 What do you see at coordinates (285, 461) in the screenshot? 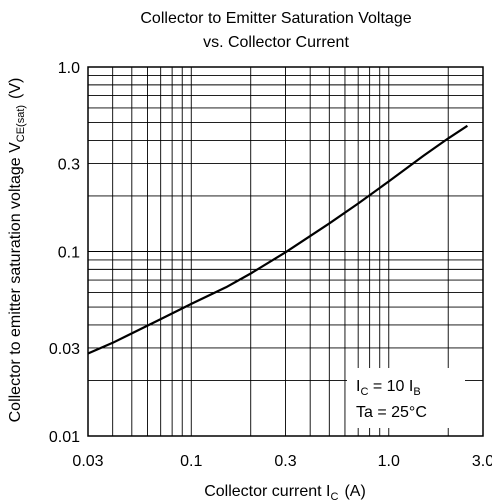
I see `x-tick-label: 0.3` at bounding box center [285, 461].